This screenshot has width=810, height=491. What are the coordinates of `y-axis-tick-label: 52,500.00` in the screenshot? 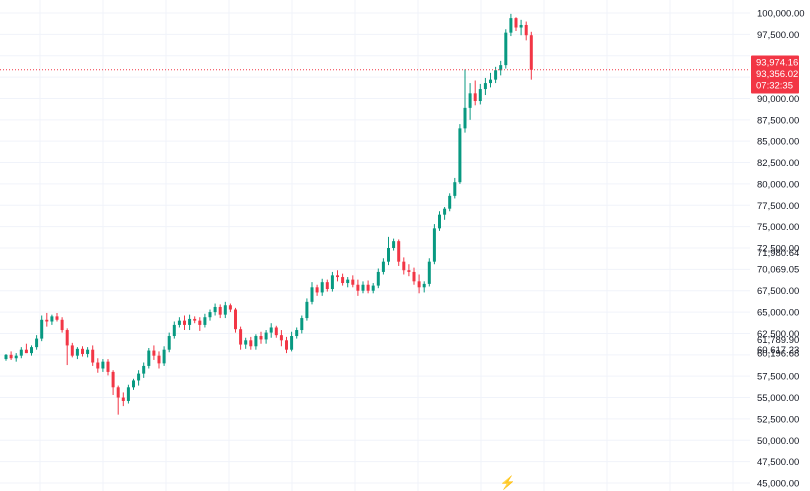 It's located at (778, 419).